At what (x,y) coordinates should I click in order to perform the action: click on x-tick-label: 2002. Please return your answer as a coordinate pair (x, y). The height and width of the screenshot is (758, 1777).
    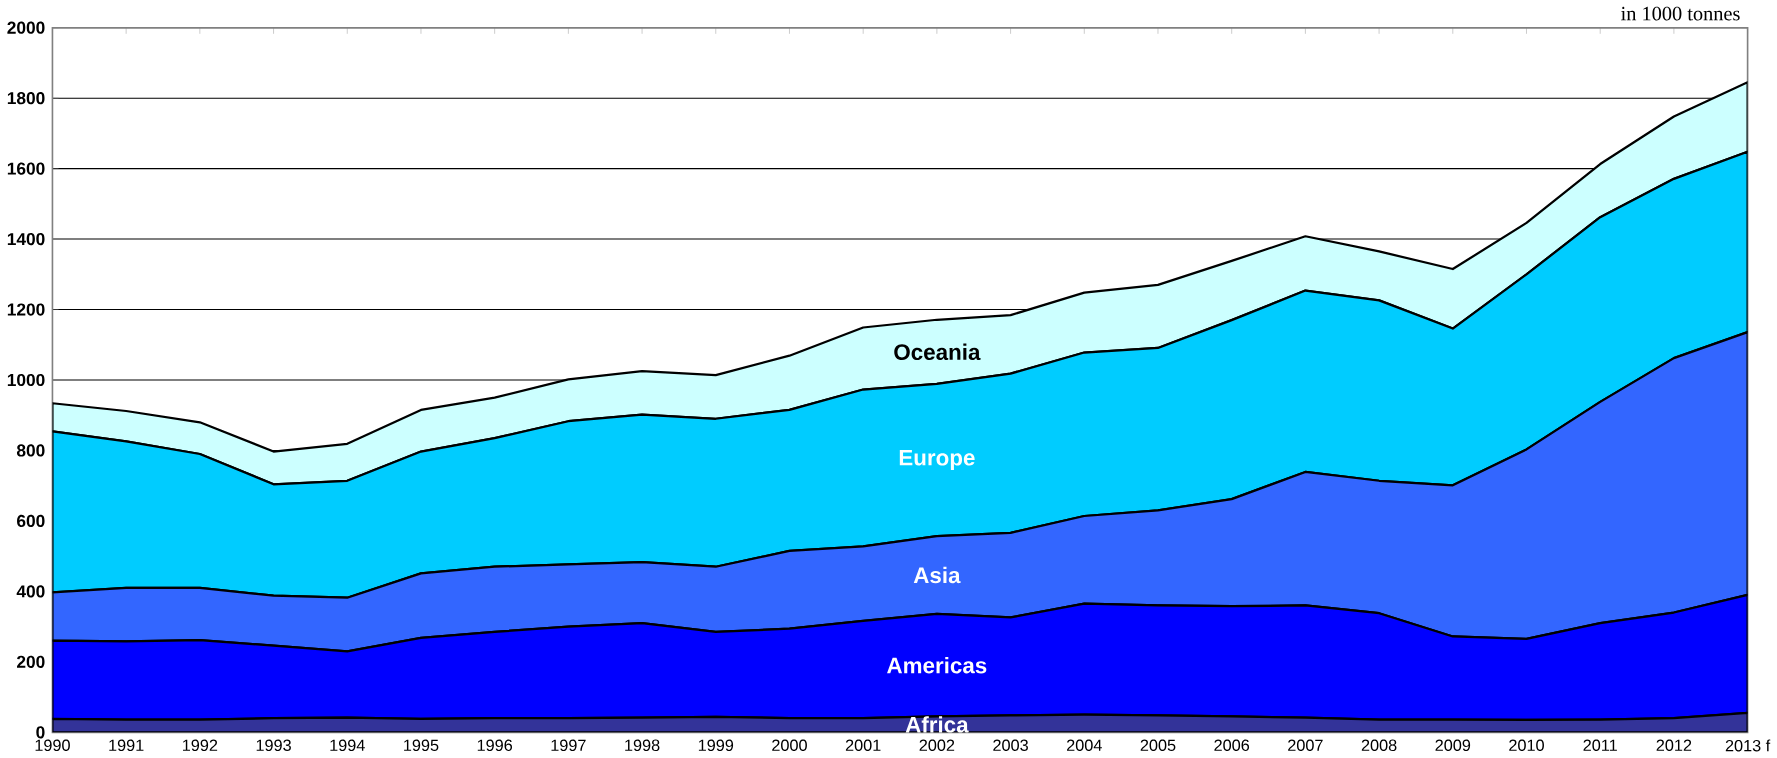
    Looking at the image, I should click on (937, 745).